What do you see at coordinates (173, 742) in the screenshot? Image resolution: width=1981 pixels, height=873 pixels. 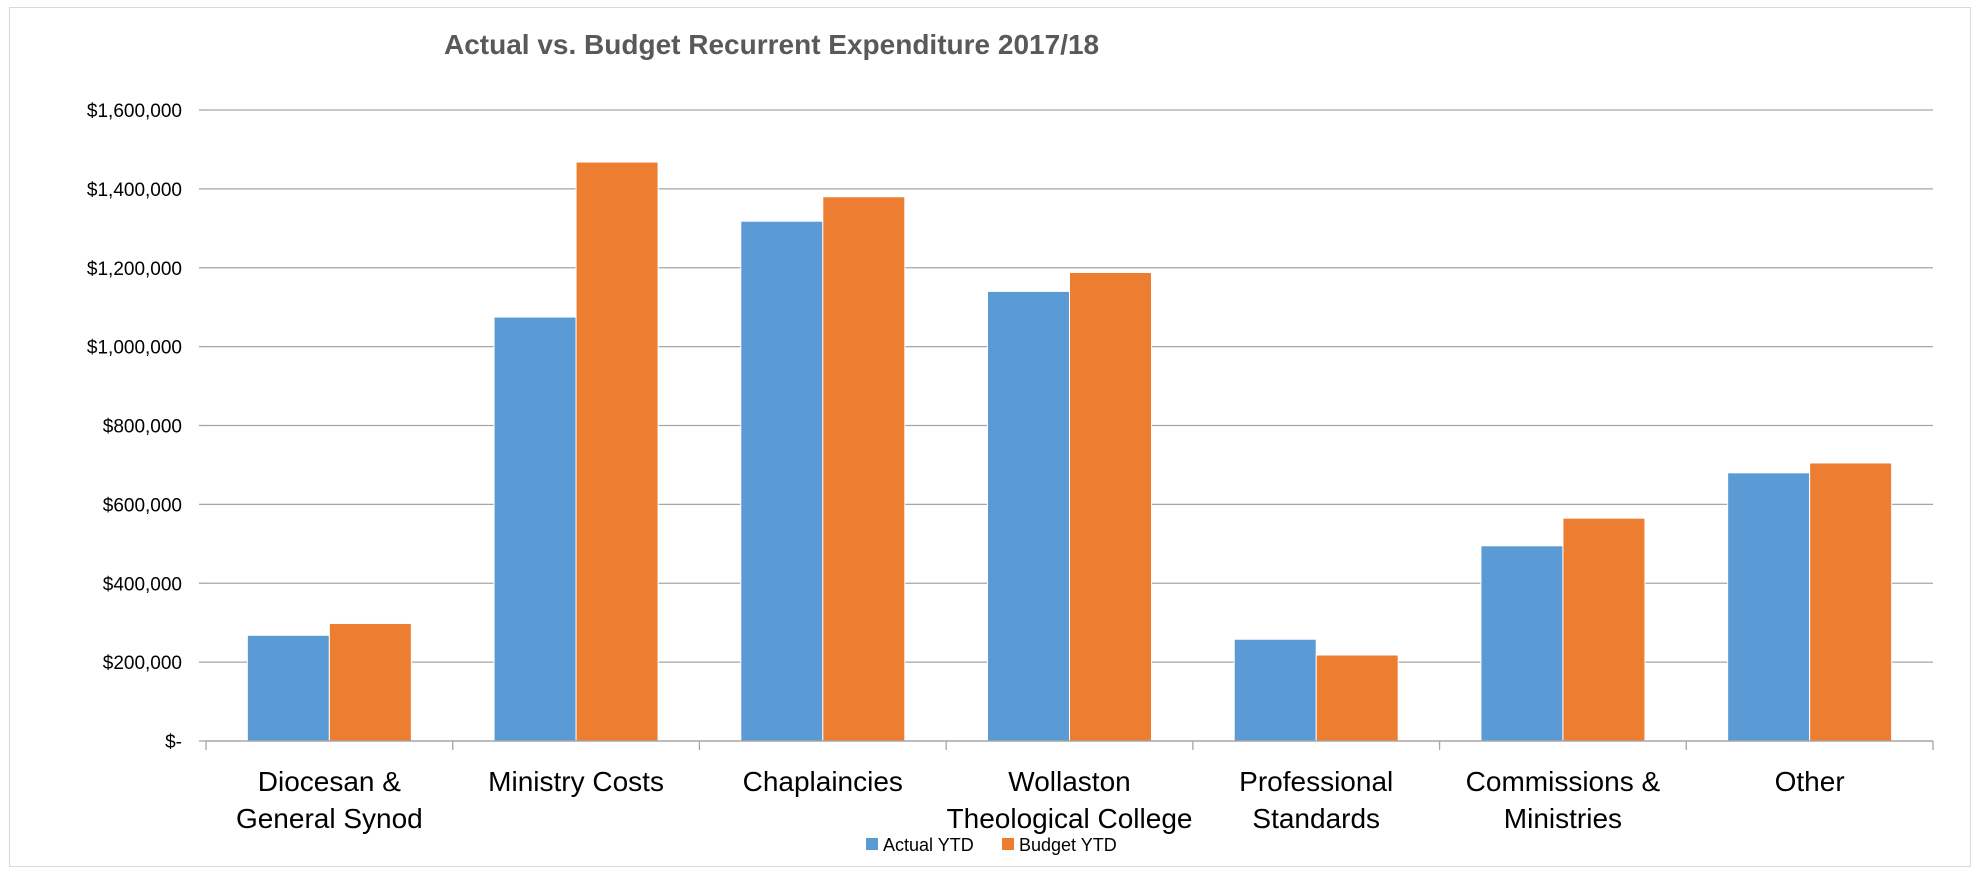 I see `y-tick-label: $-` at bounding box center [173, 742].